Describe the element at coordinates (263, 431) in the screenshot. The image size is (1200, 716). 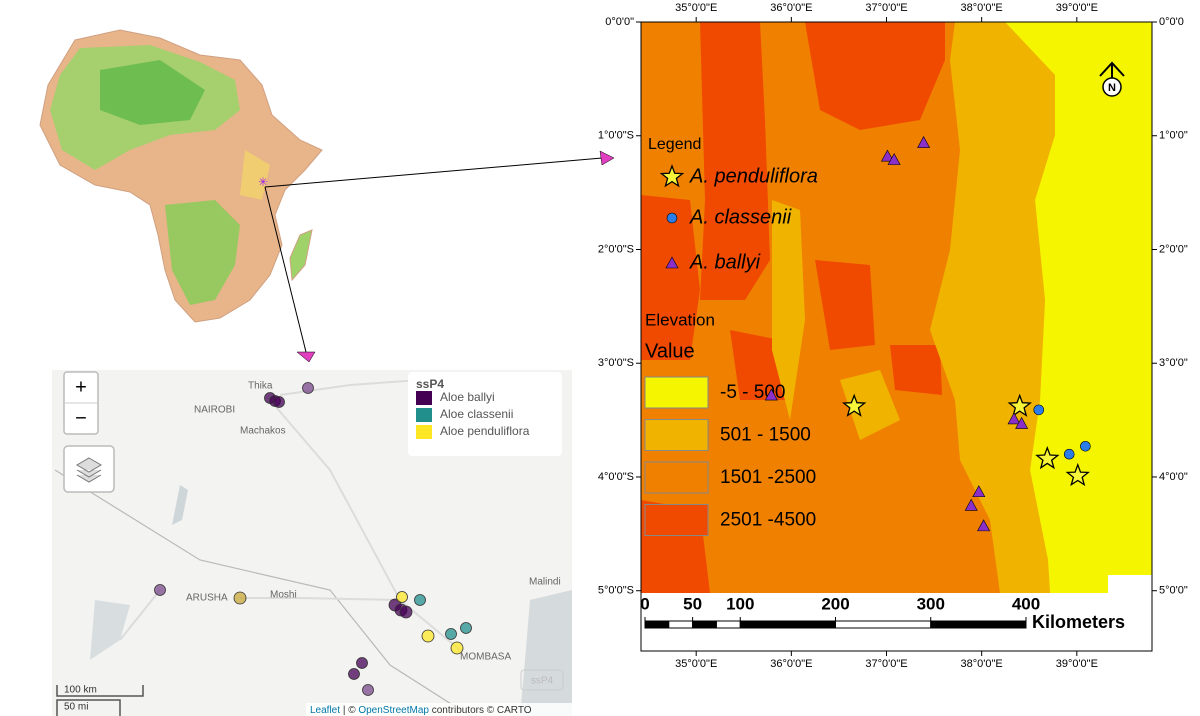
I see `place-label: Machakos` at that location.